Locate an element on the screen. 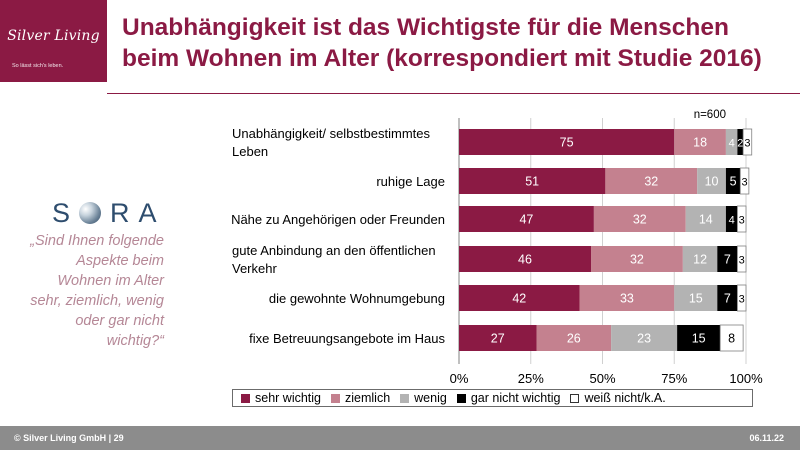  footer-bar: © Silver Living GmbH | 29 06.11.22 is located at coordinates (400, 438).